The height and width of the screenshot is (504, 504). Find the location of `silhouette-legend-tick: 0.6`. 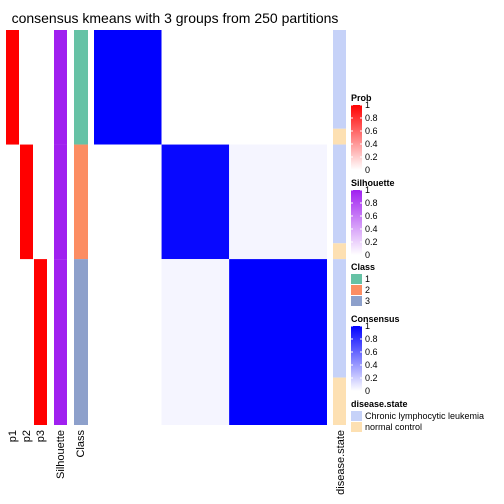

silhouette-legend-tick: 0.6 is located at coordinates (371, 216).